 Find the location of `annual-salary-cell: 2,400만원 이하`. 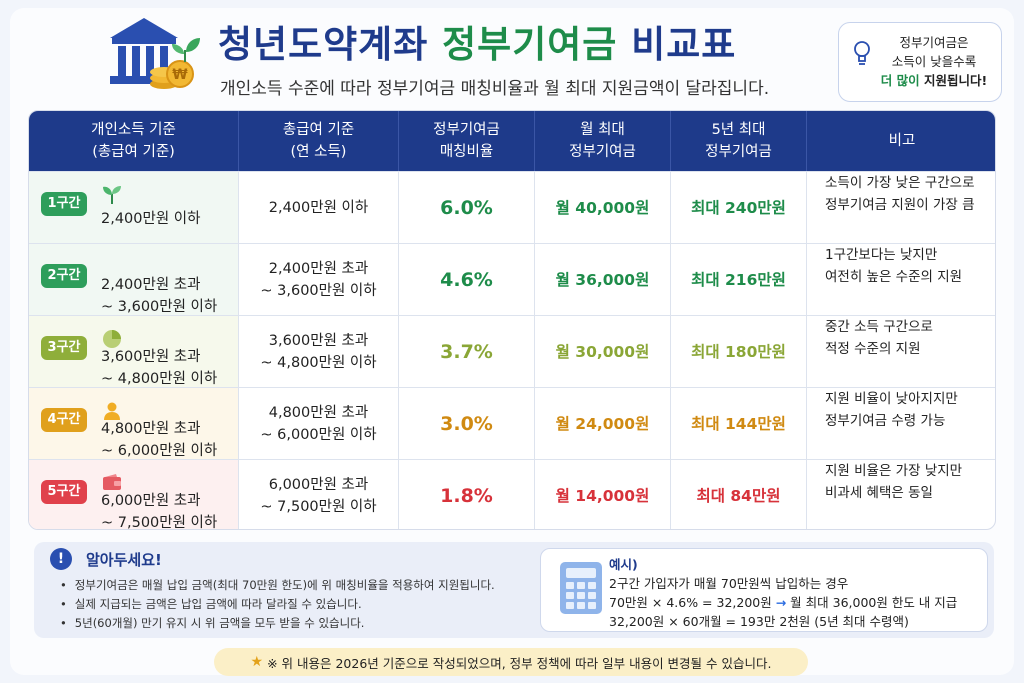

annual-salary-cell: 2,400만원 이하 is located at coordinates (319, 207).